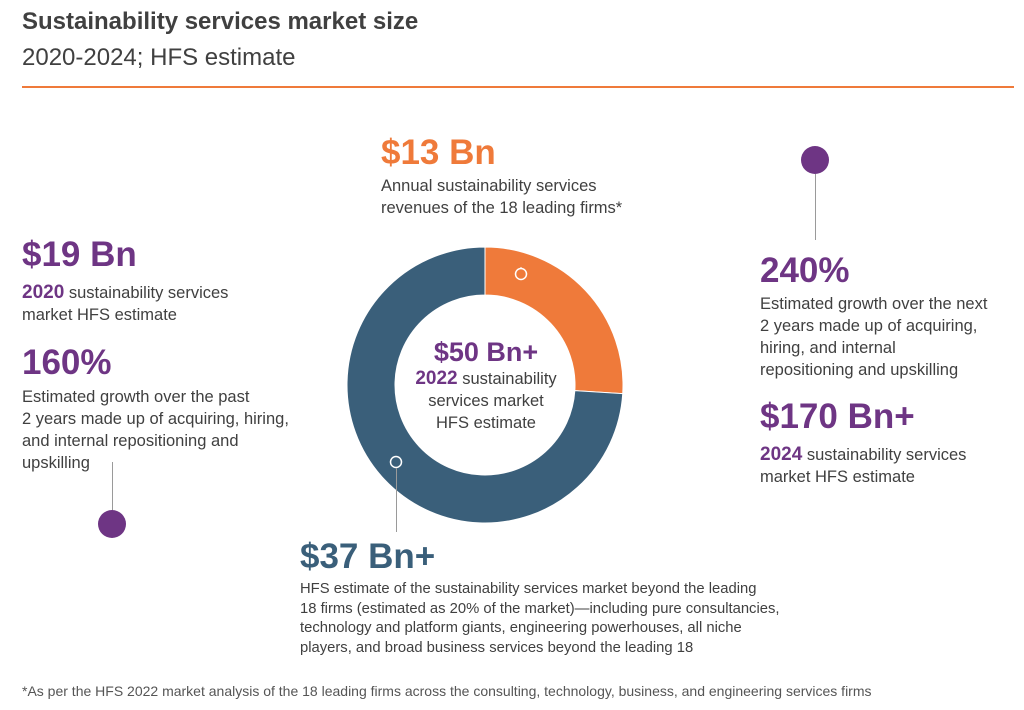 This screenshot has width=1024, height=710. Describe the element at coordinates (159, 57) in the screenshot. I see `page-subtitle: 2020-2024; HFS estimate` at that location.